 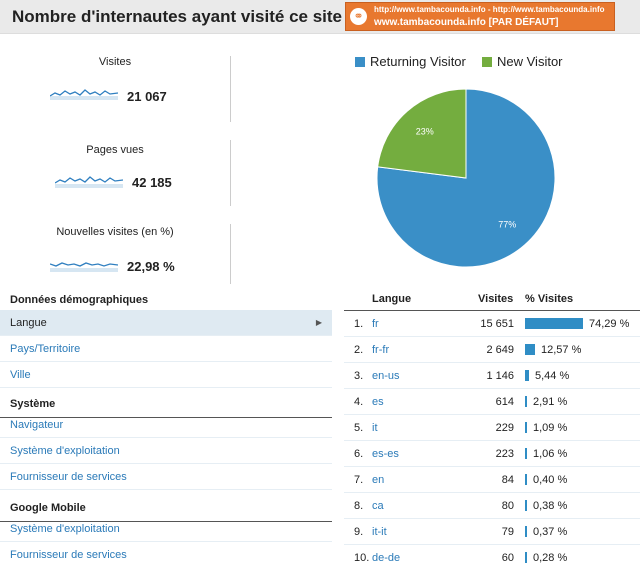 I want to click on row-rank: 5., so click(x=359, y=428).